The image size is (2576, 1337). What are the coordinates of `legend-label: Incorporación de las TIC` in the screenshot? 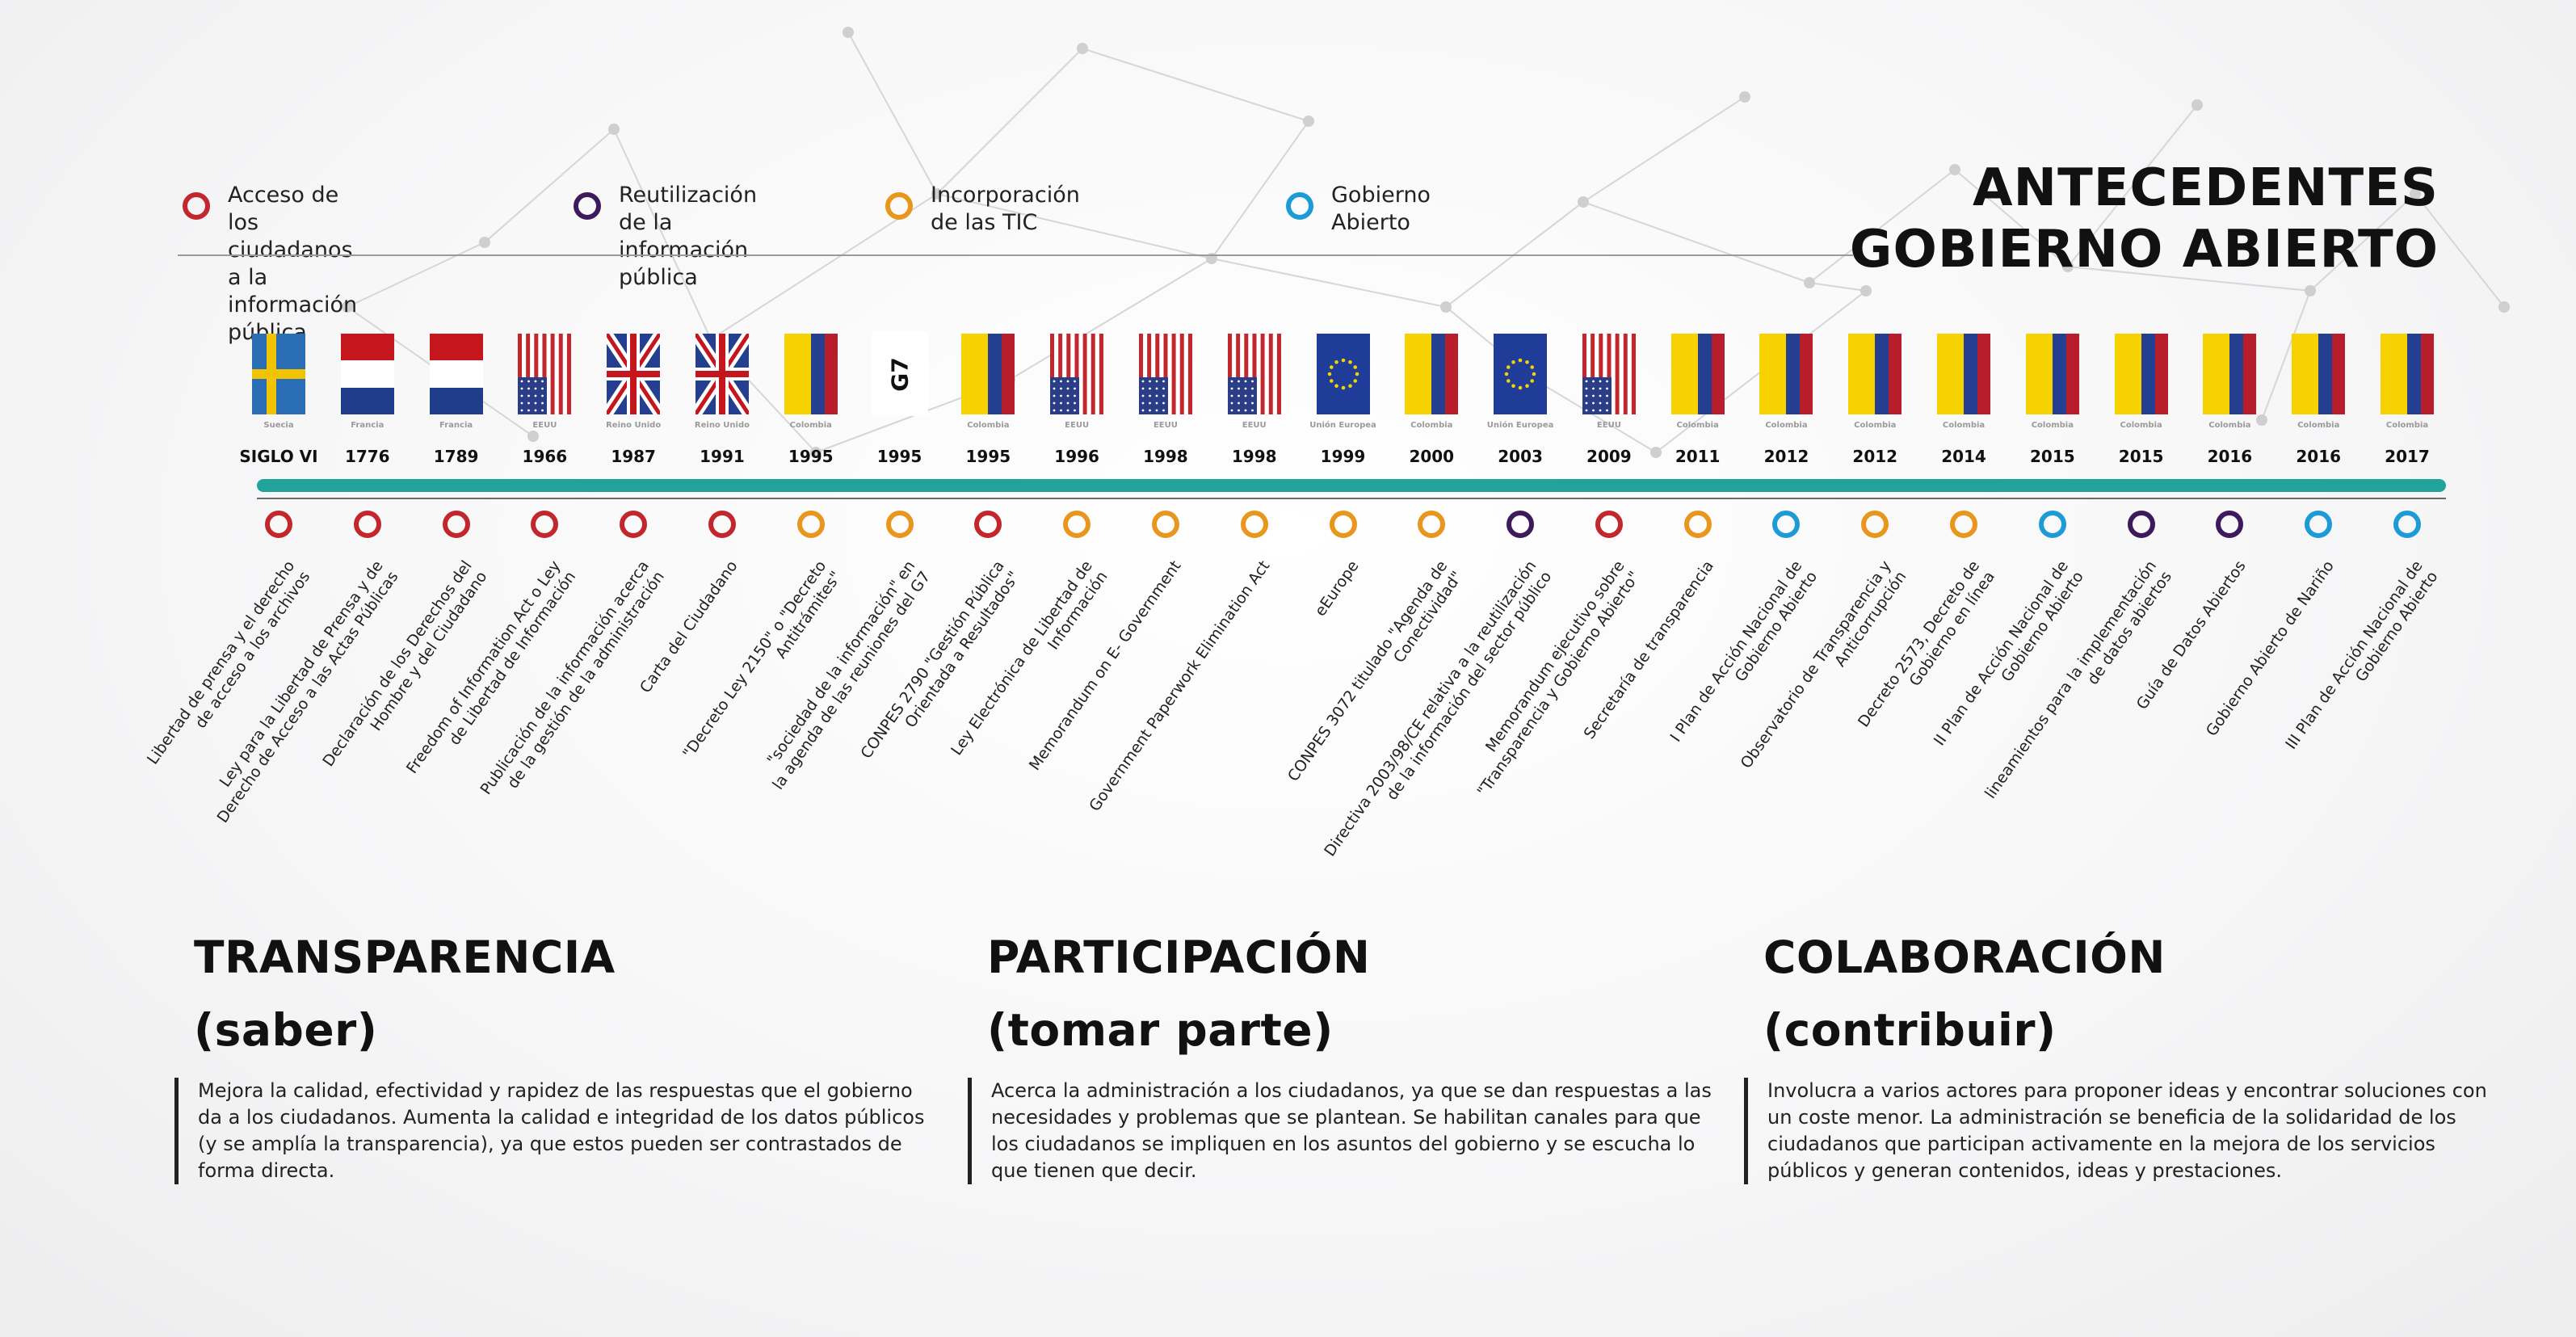 It's located at (1006, 209).